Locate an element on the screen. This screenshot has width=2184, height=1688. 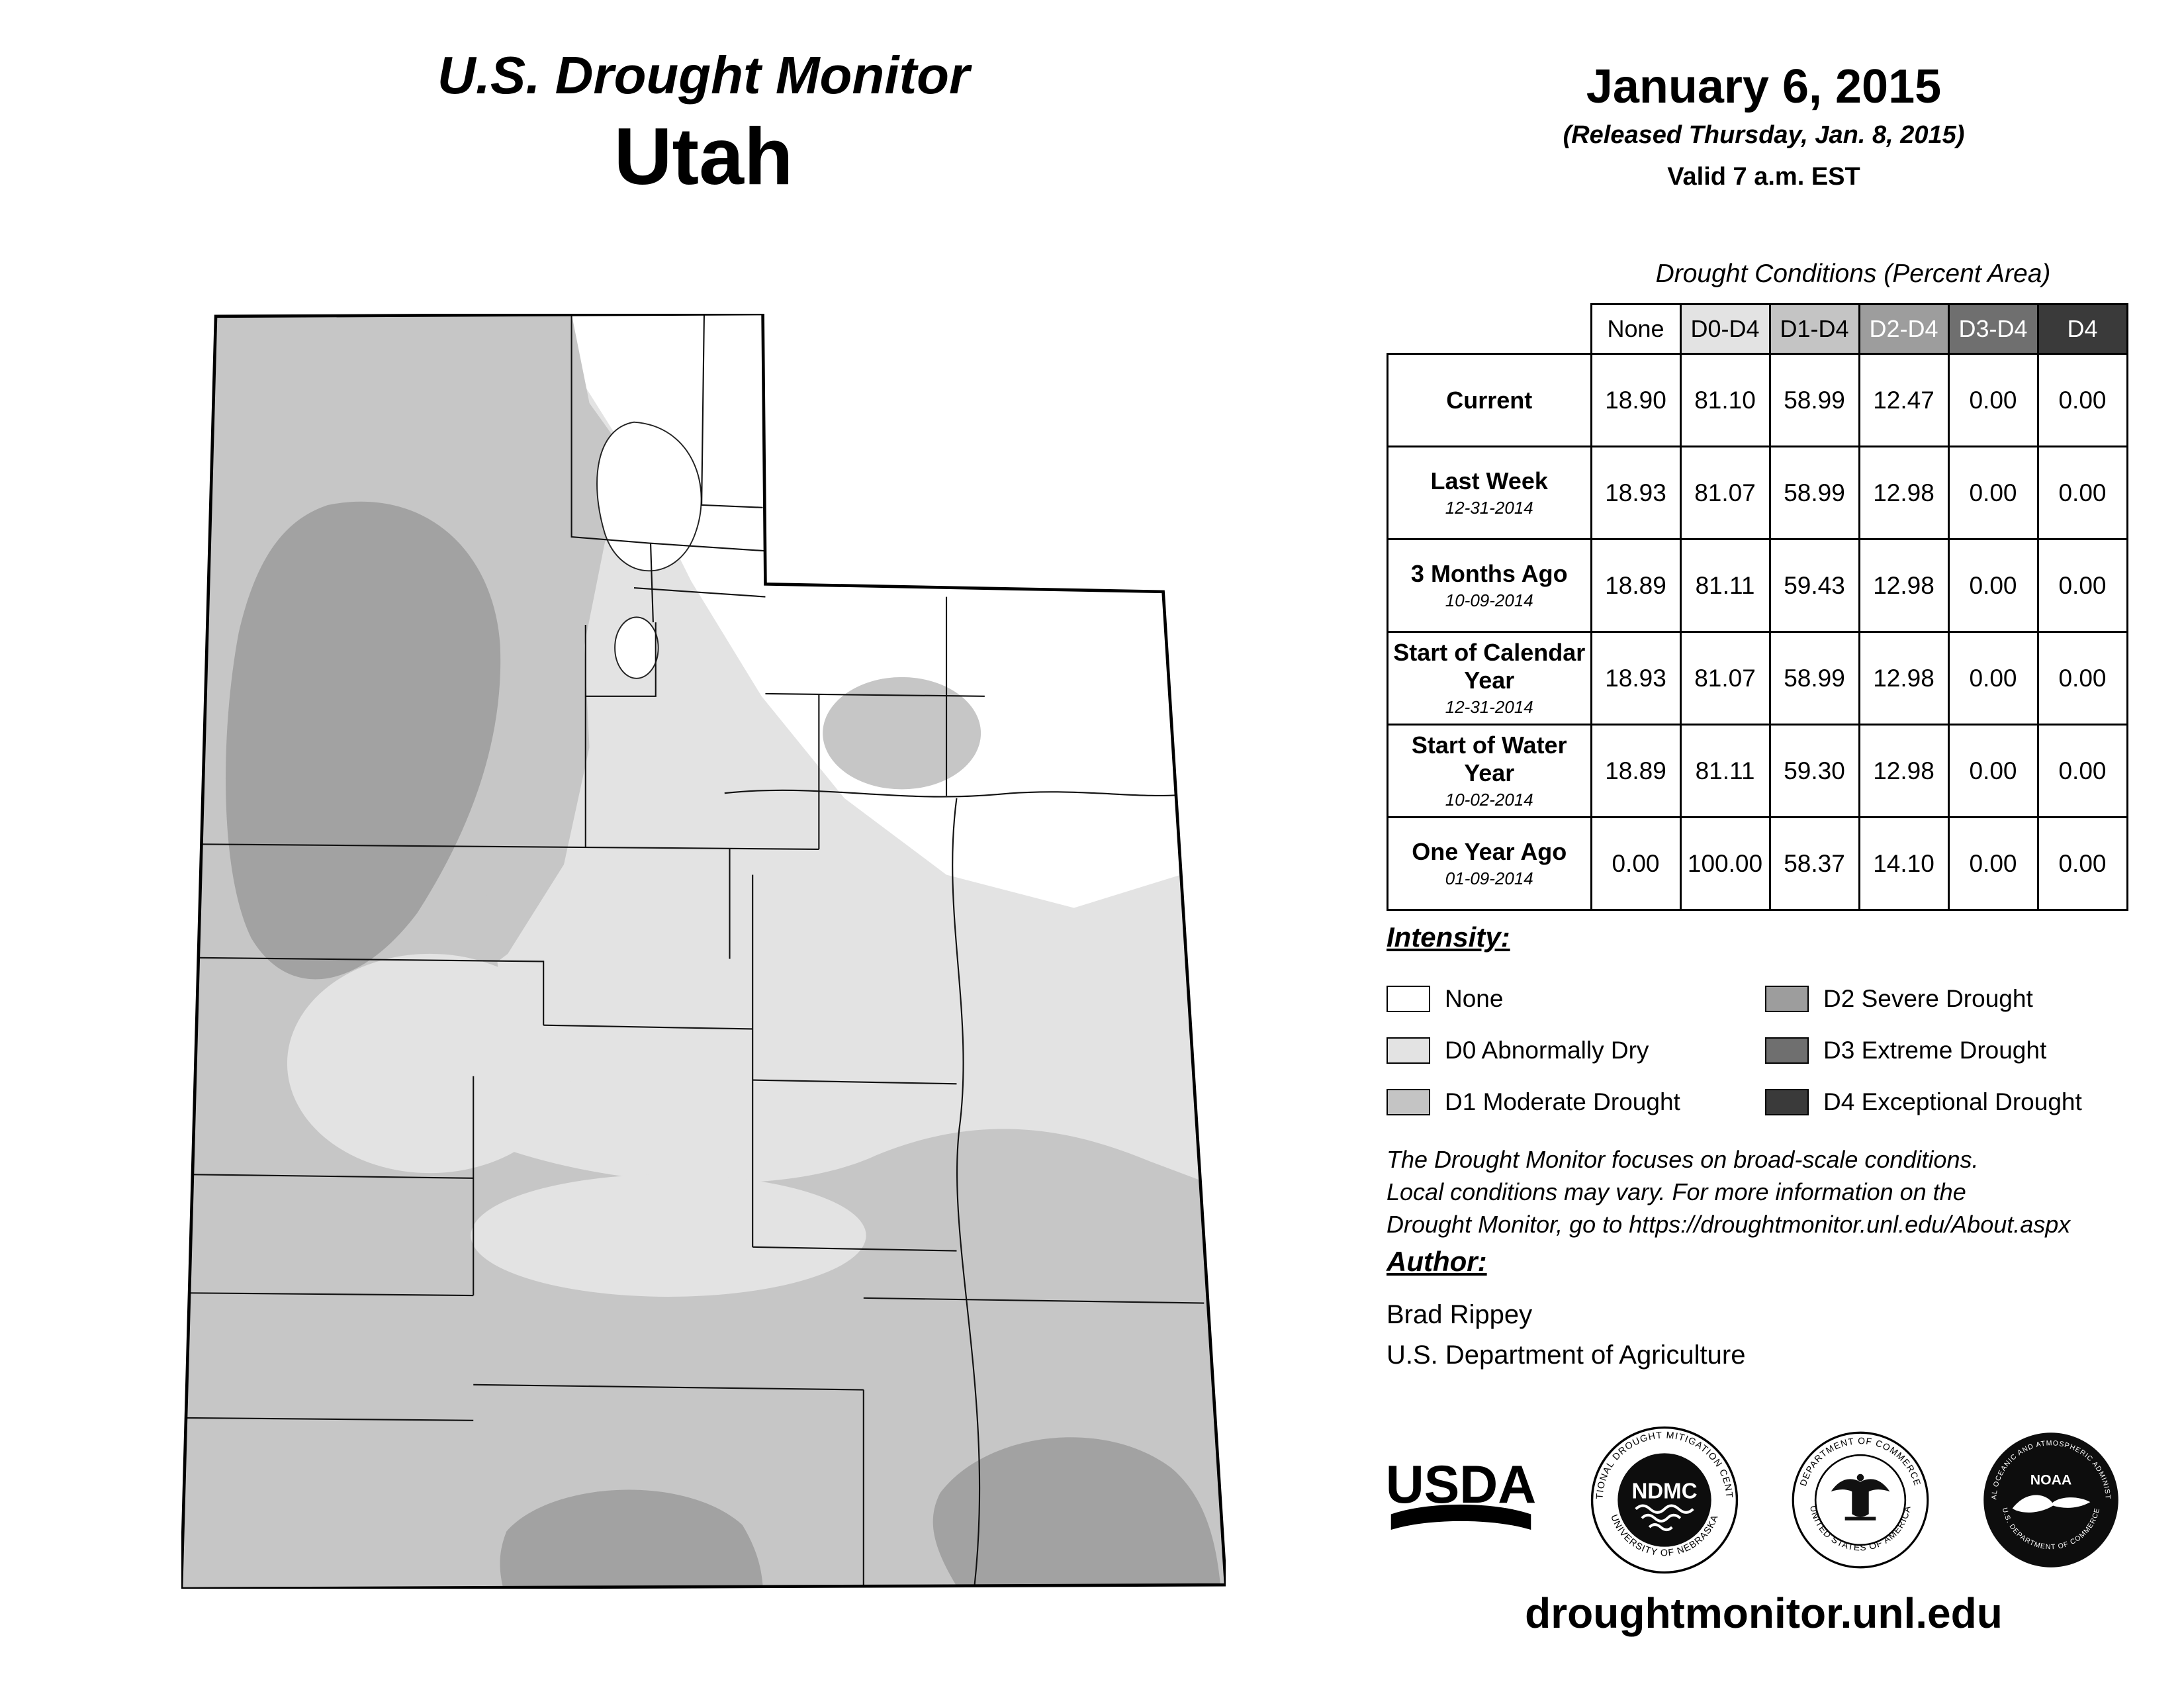
table-header-row: None D0-D4 D1-D4 D2-D4 D3-D4 D4 is located at coordinates (1757, 329).